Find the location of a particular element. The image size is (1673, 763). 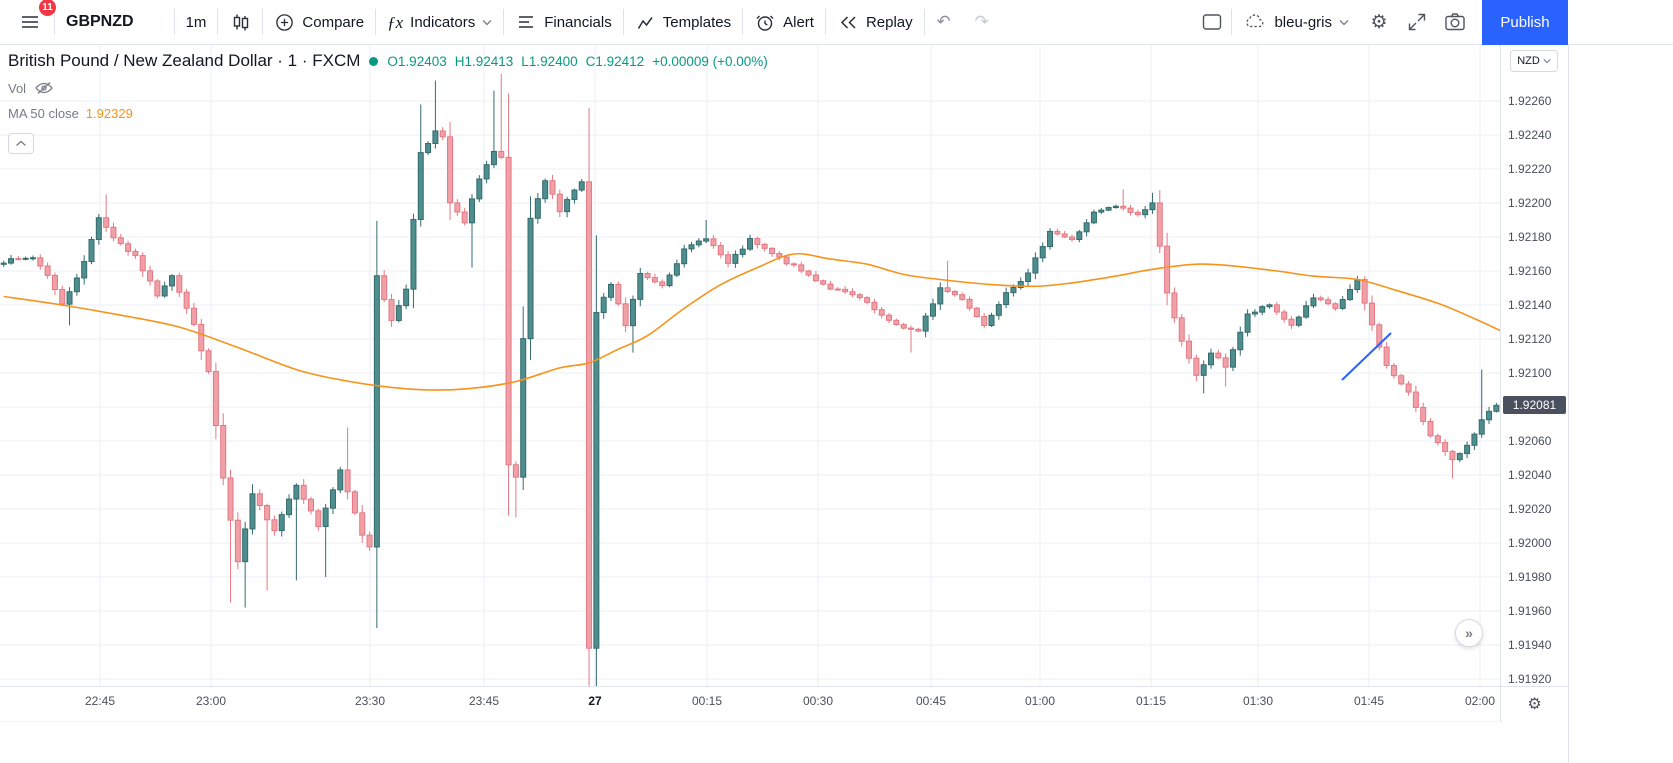

redo-button: ↷ is located at coordinates (981, 21).